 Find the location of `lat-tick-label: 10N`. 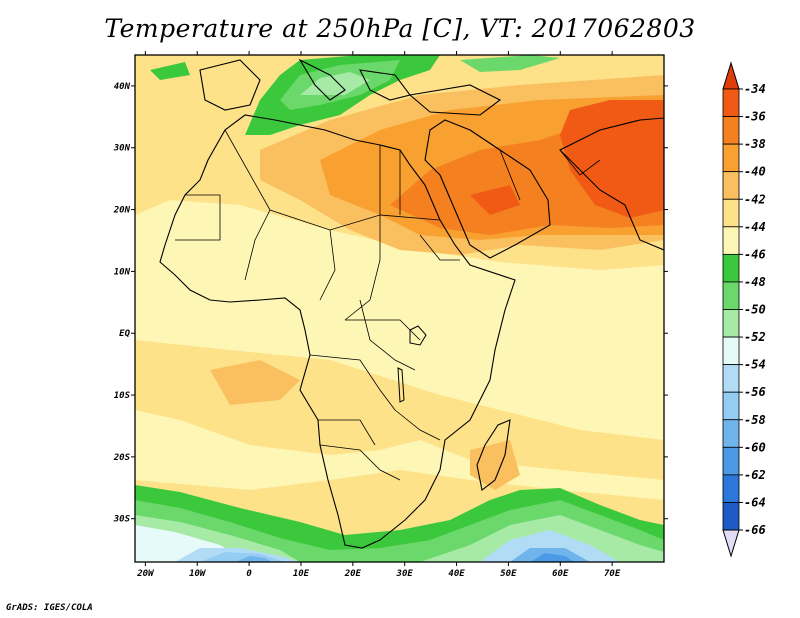

lat-tick-label: 10N is located at coordinates (122, 272).